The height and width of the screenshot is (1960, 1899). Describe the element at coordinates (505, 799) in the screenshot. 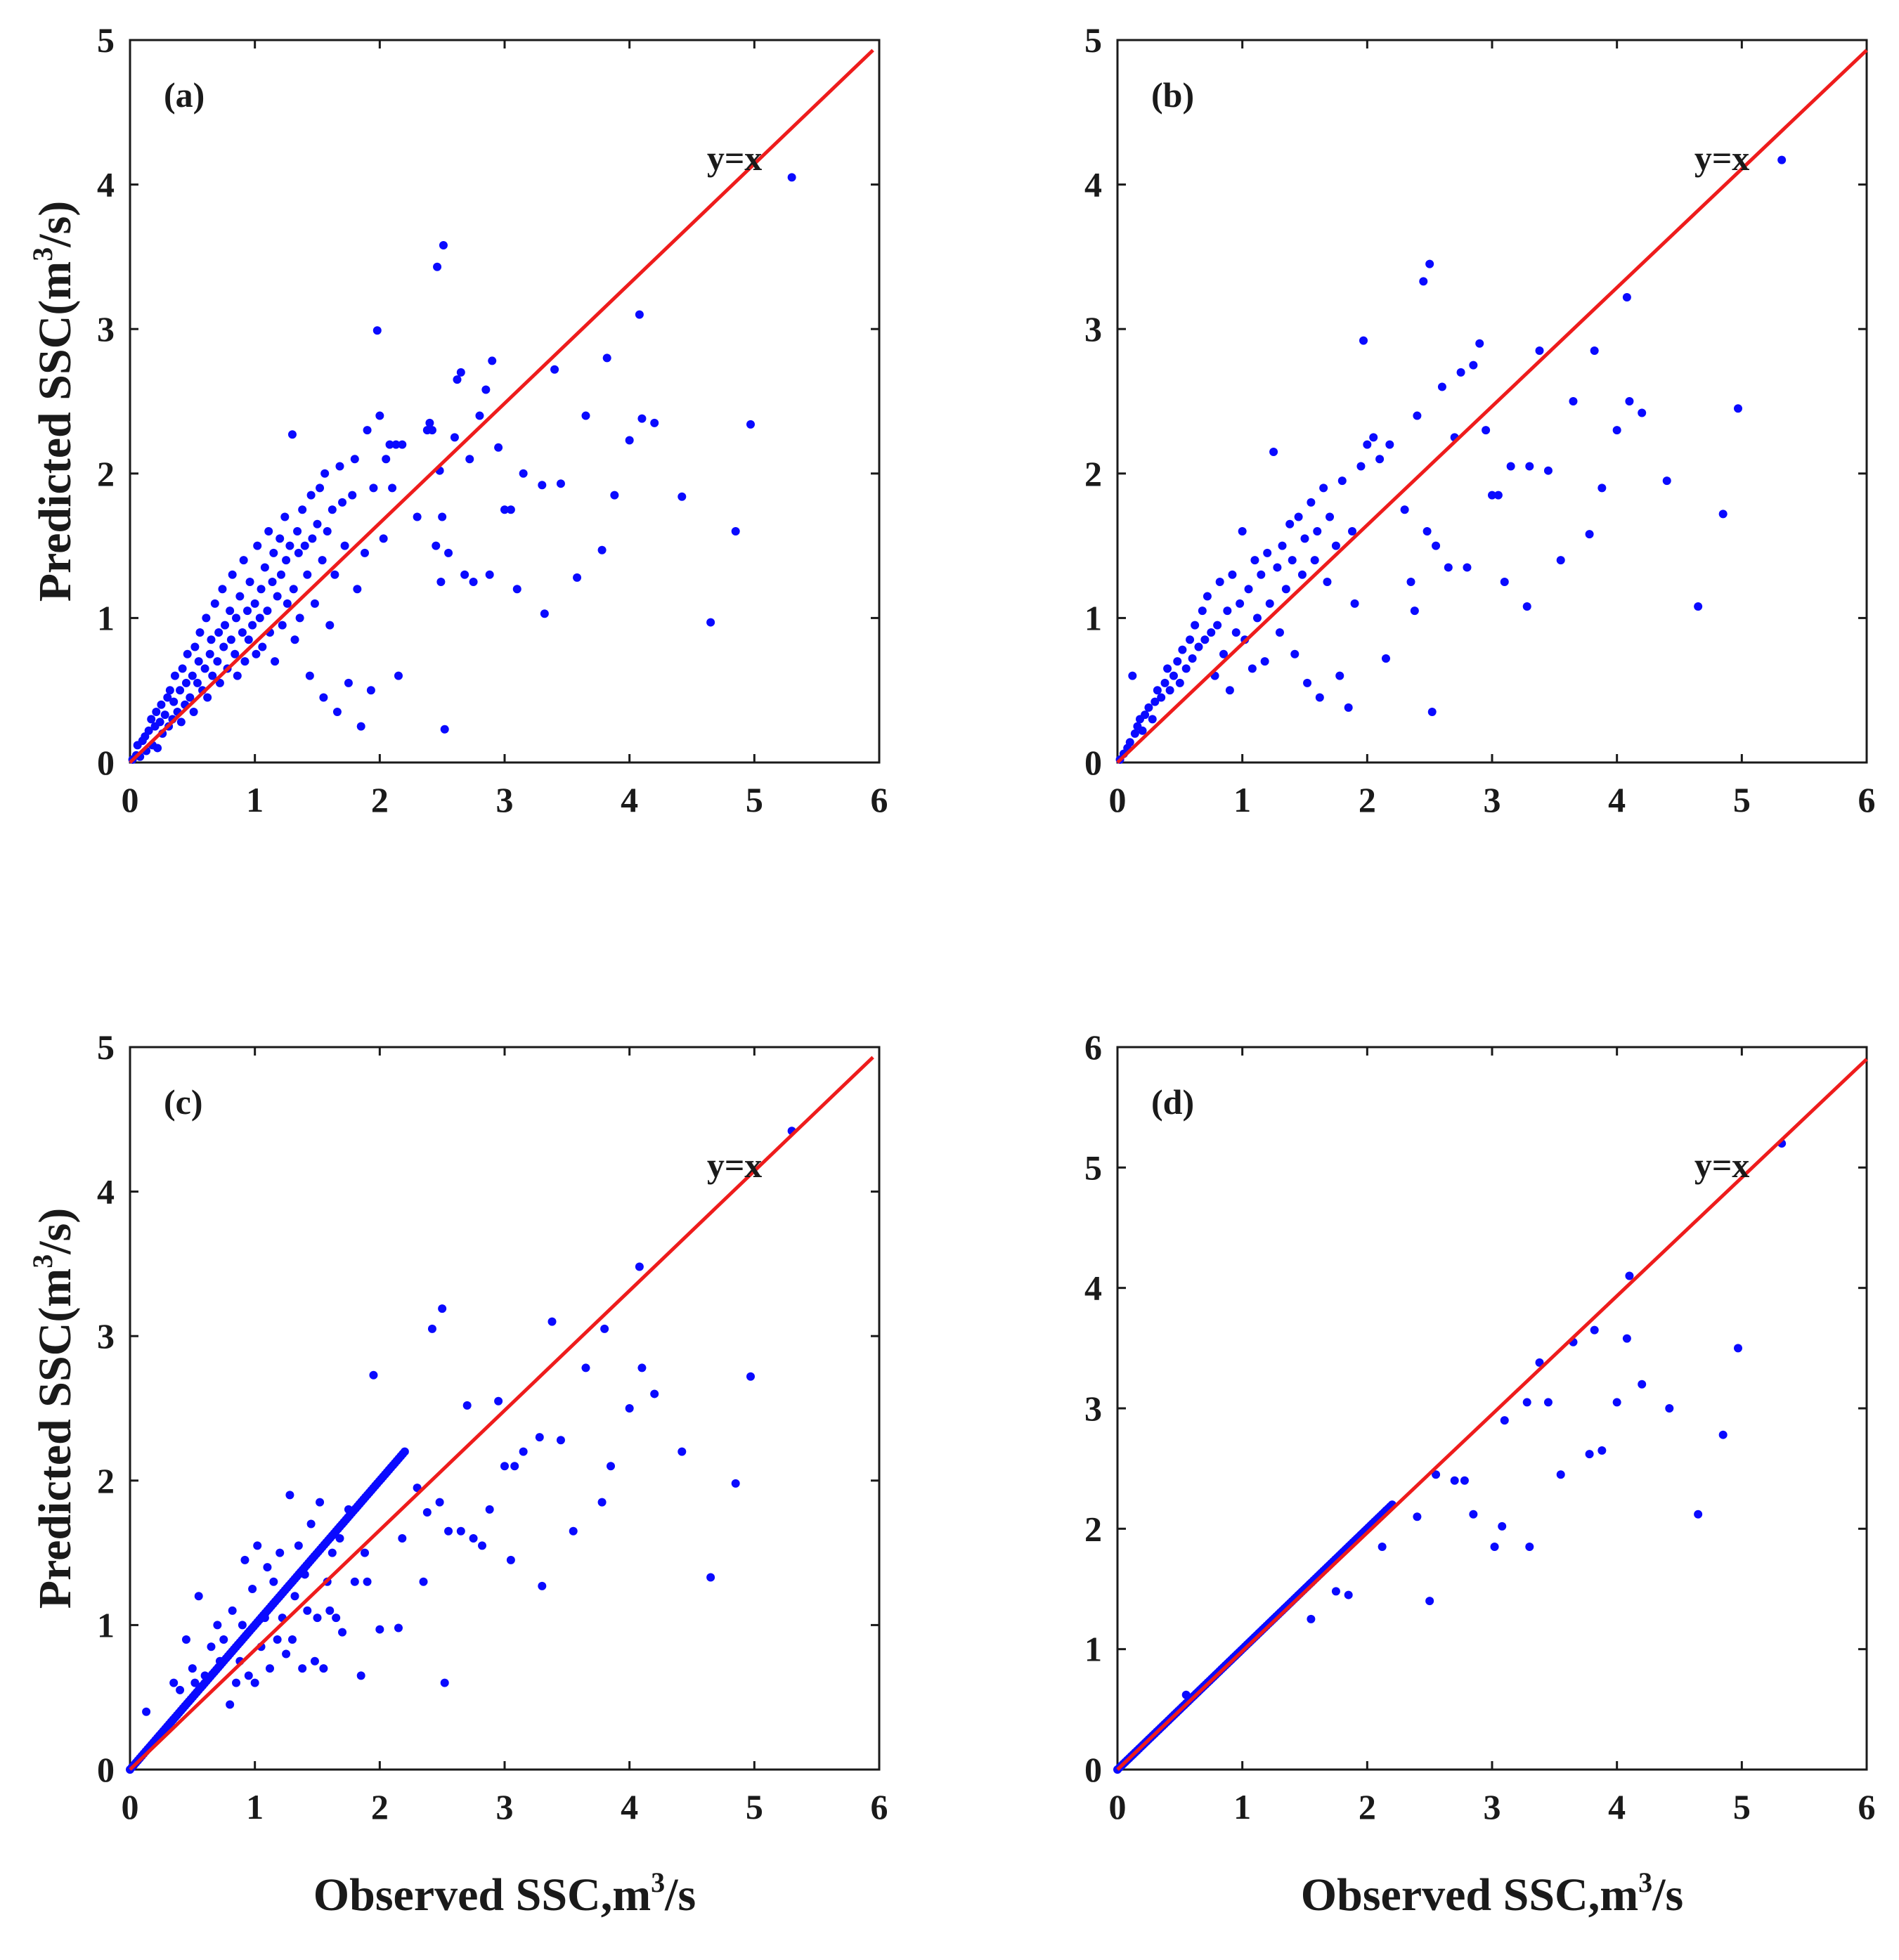

I see `x-tick-label: 3` at that location.